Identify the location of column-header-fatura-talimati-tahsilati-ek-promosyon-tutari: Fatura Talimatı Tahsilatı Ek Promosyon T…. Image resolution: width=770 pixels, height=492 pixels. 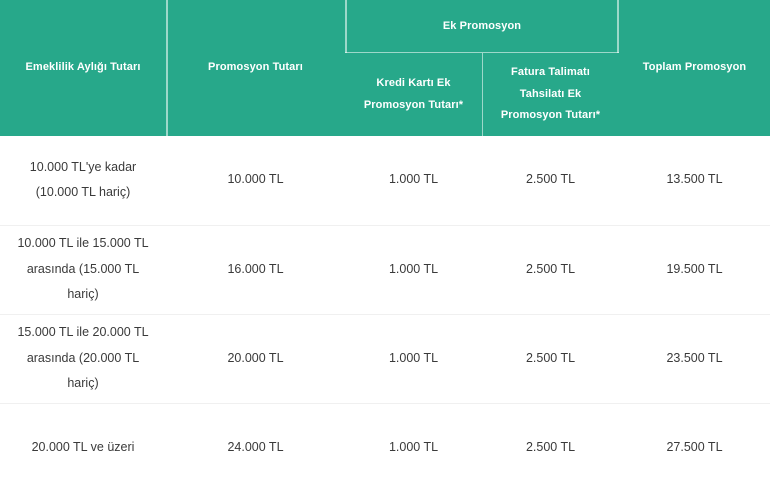
(550, 94).